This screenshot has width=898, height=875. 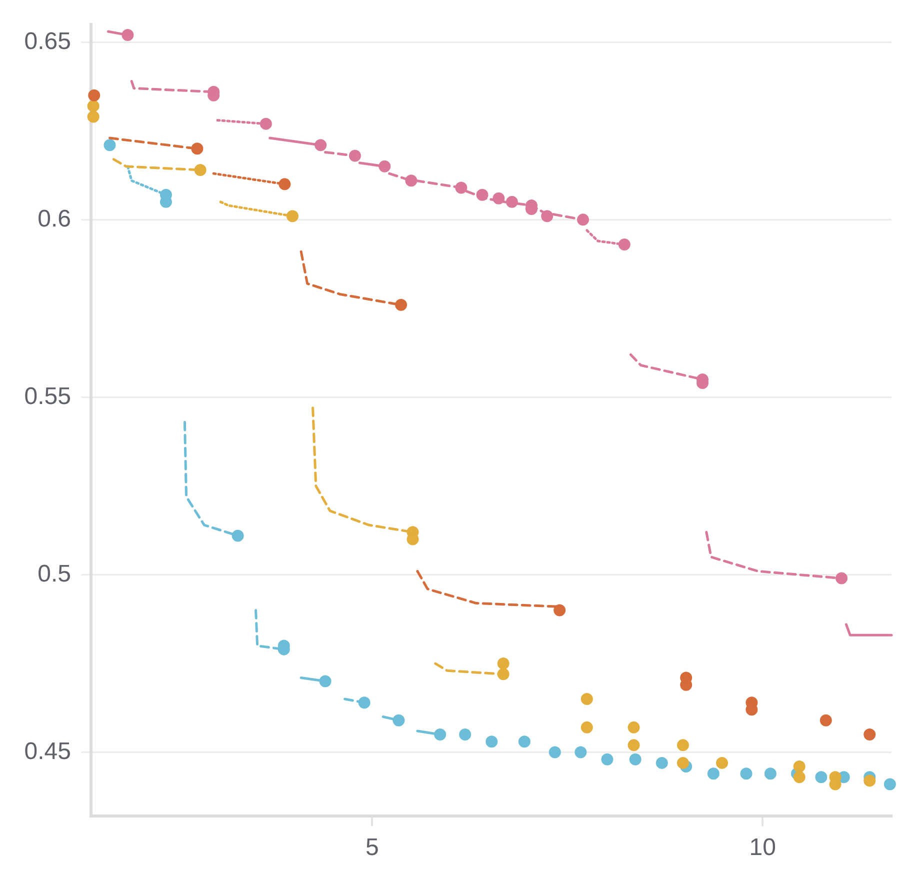 I want to click on y-tick-label: 0.55, so click(x=47, y=396).